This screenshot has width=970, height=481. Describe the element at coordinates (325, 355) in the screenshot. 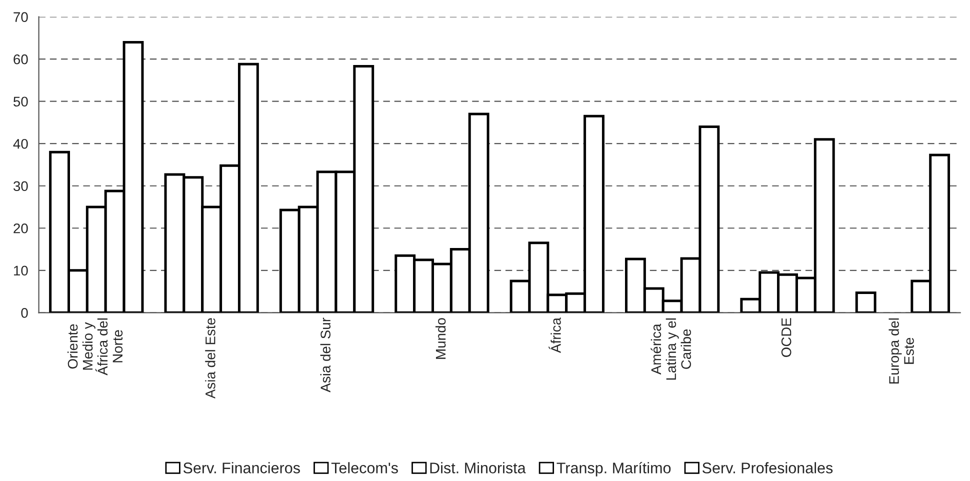

I see `x-tick-label: Asia del Sur` at that location.